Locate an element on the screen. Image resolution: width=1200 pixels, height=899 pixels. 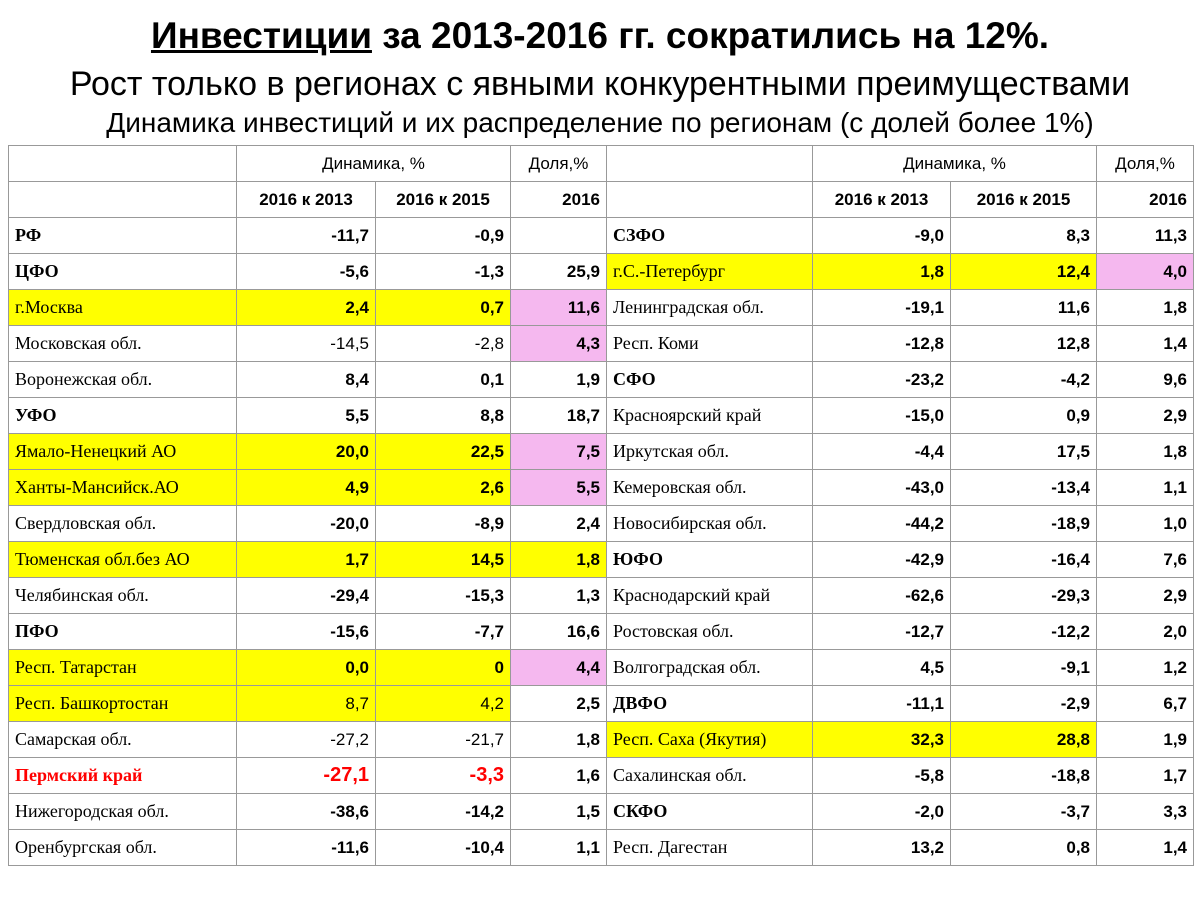
value-2016-2013-left: -27,1 is located at coordinates (306, 775).